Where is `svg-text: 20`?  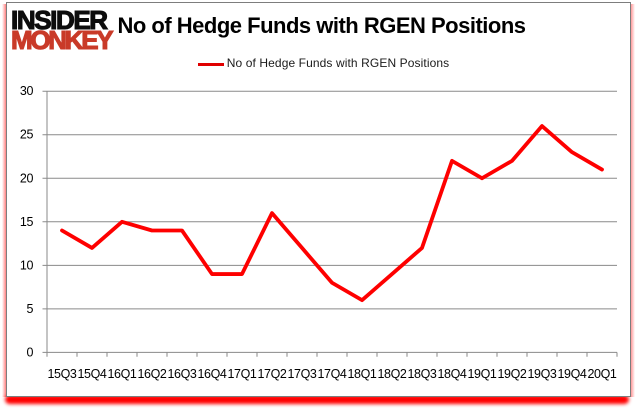
svg-text: 20 is located at coordinates (27, 178).